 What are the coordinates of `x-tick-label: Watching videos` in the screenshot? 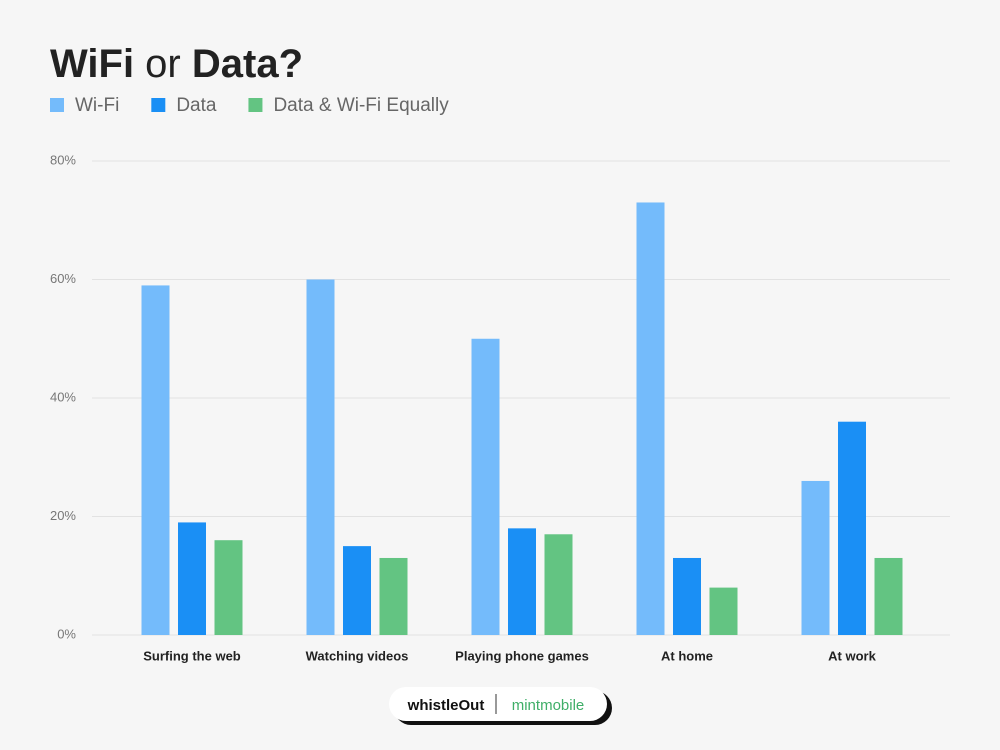 It's located at (357, 655).